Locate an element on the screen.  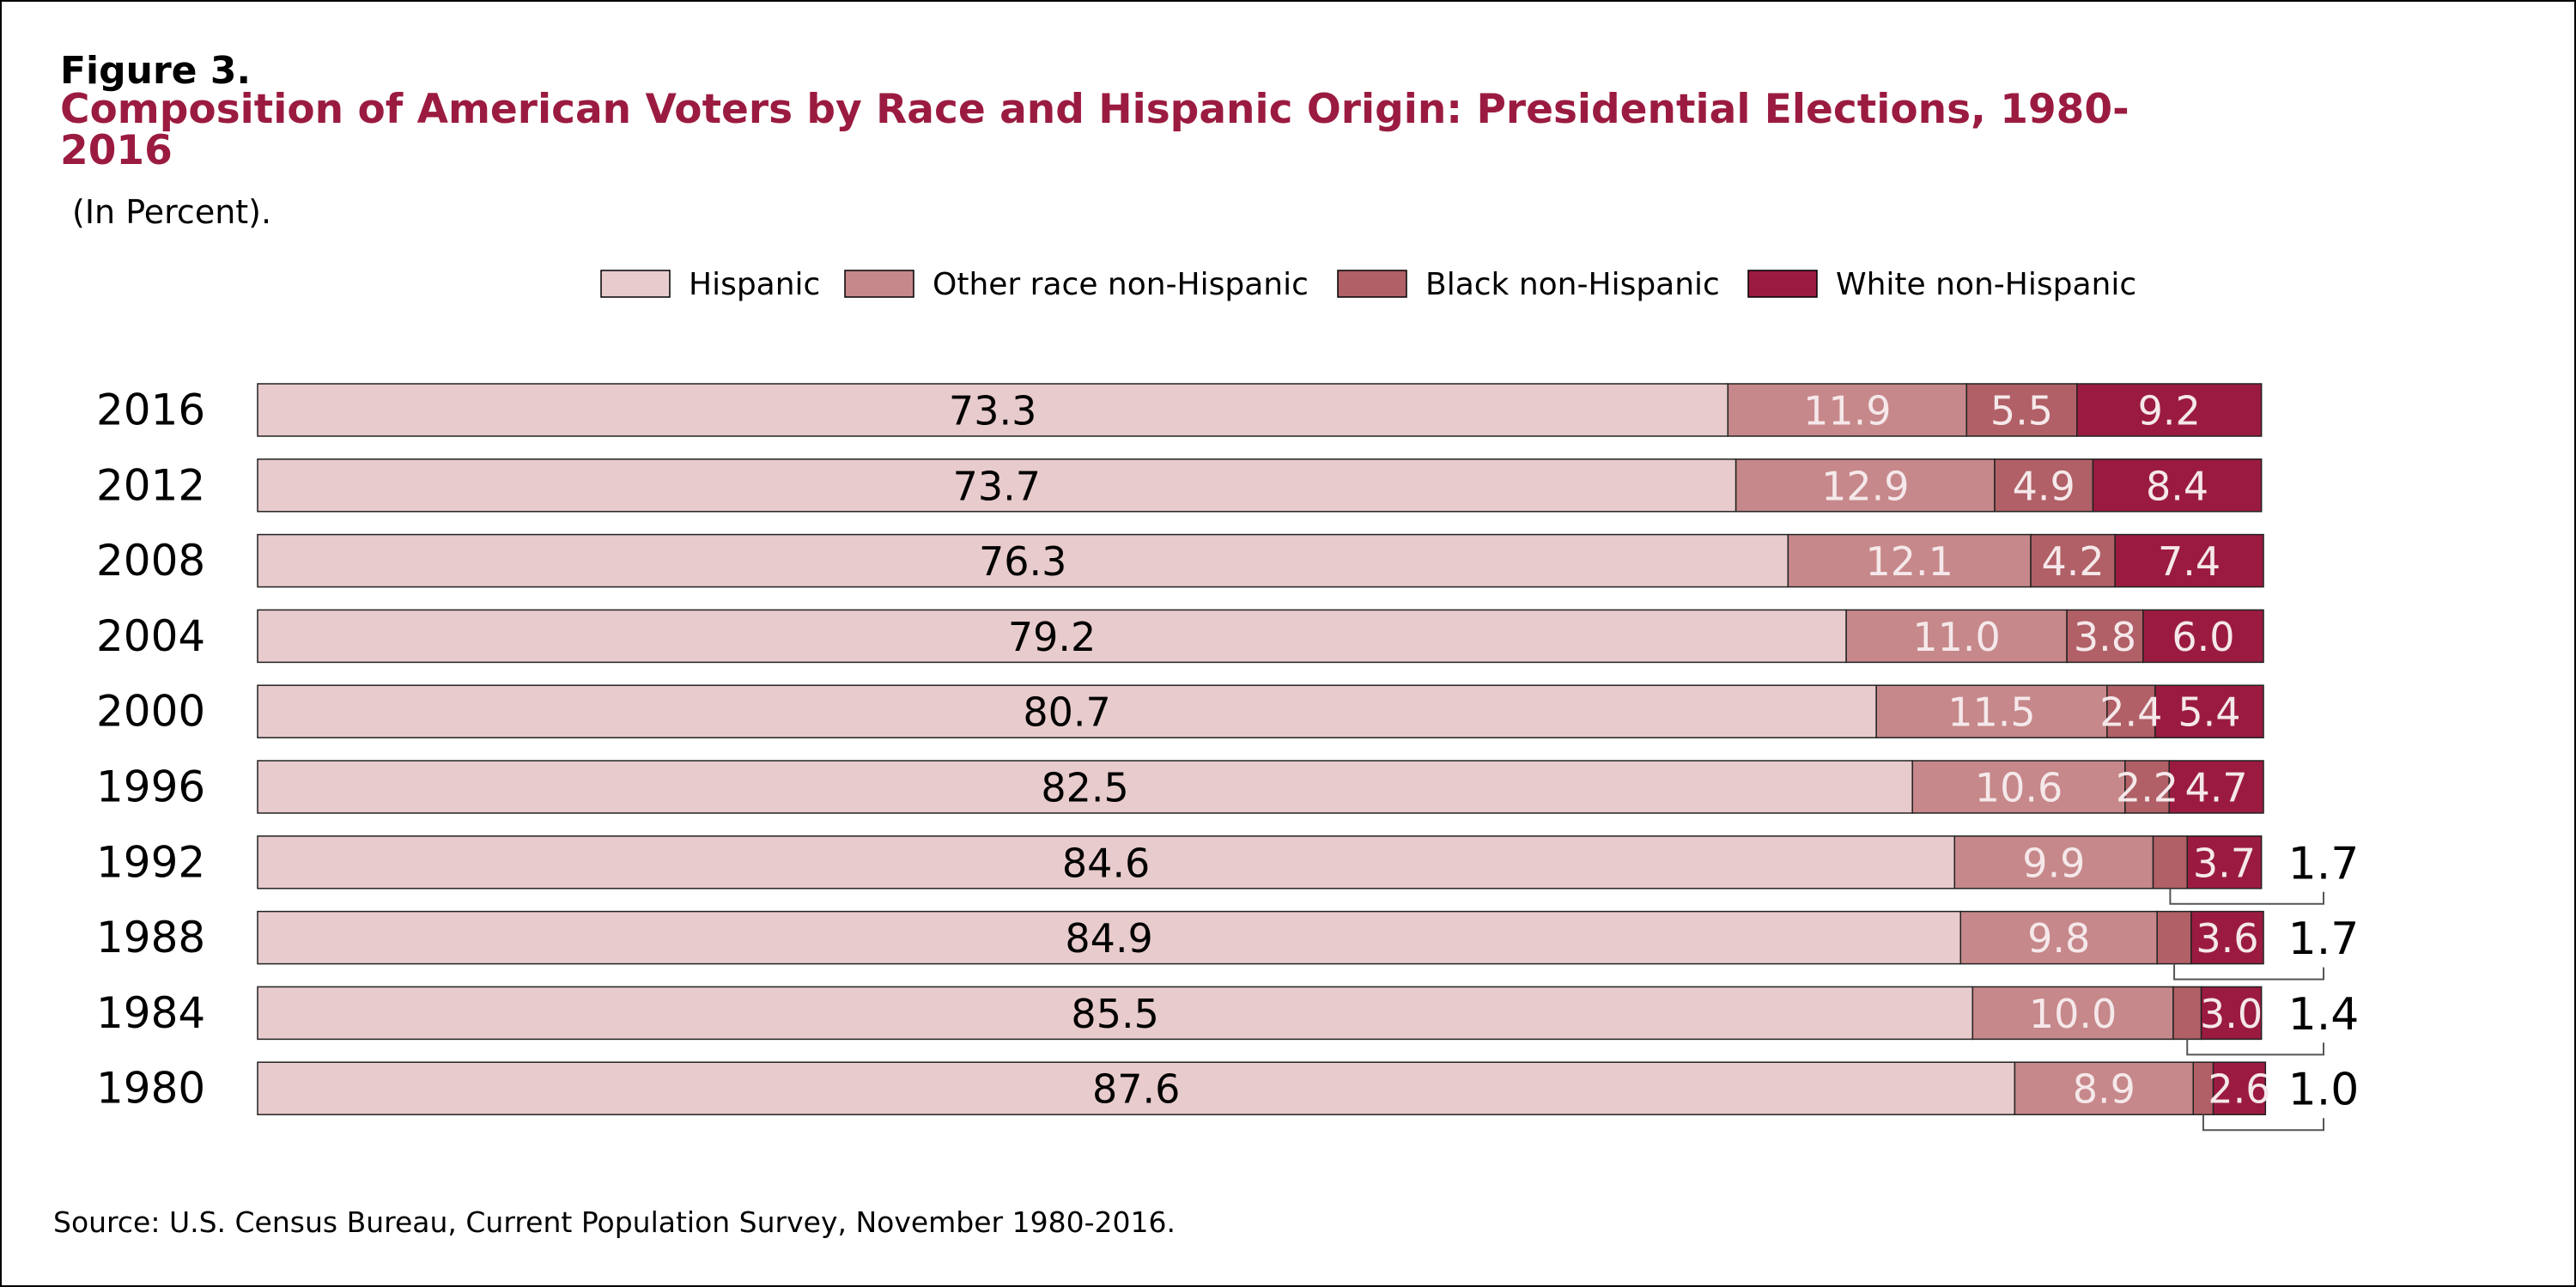
chart-subtitle: (In Percent). is located at coordinates (172, 212).